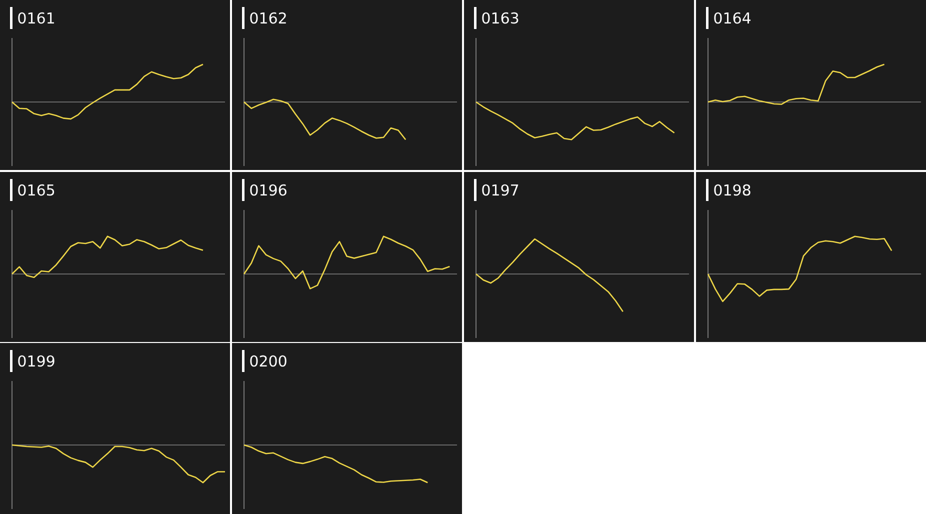 The width and height of the screenshot is (926, 514). I want to click on chart-title: 0196, so click(268, 190).